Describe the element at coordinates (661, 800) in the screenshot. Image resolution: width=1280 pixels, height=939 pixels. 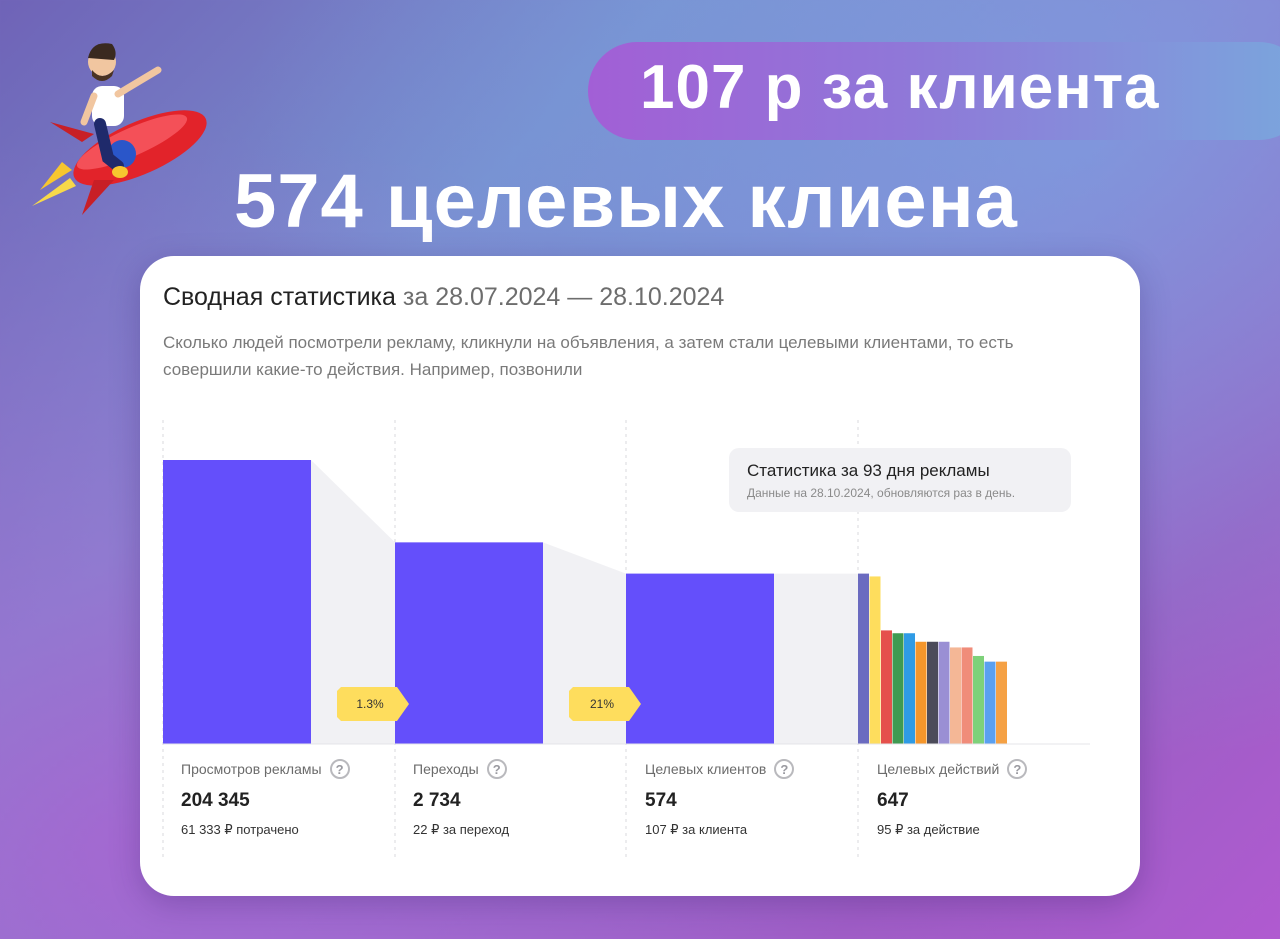
I see `metric-value: 574` at that location.